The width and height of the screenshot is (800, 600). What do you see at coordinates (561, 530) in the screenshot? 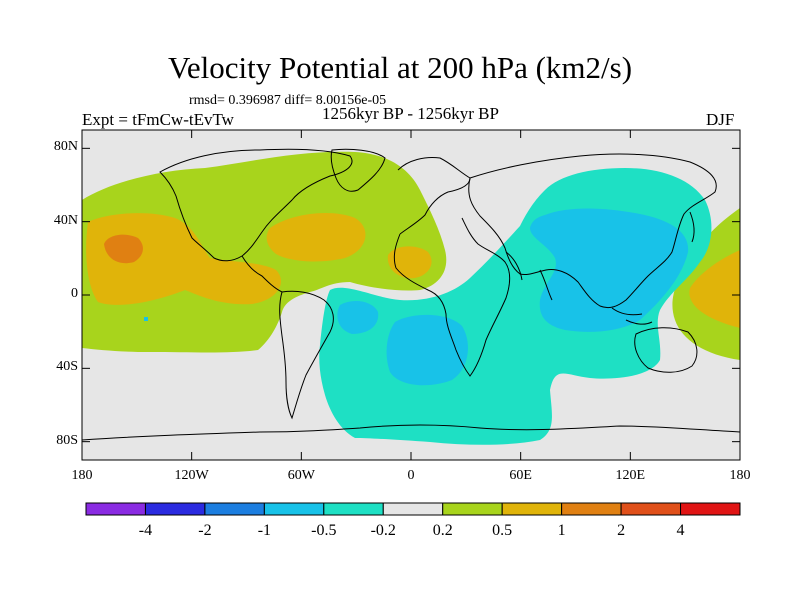
I see `colorbar-label: 1` at bounding box center [561, 530].